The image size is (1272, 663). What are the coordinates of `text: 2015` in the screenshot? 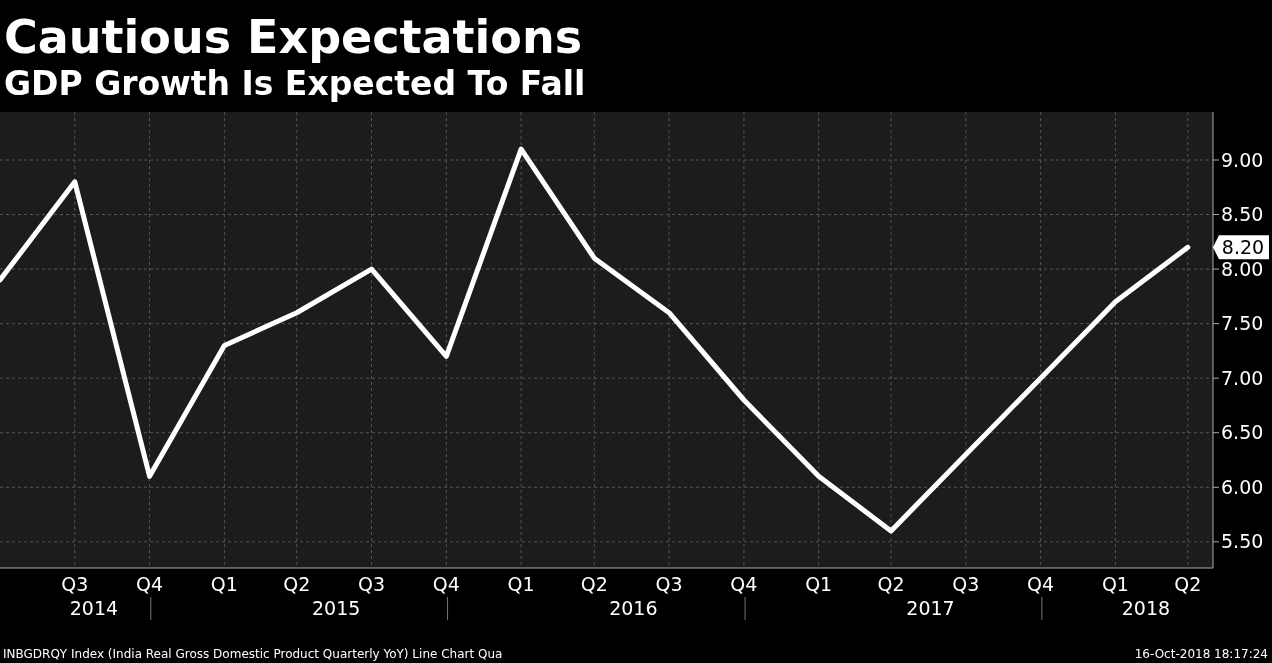 It's located at (336, 608).